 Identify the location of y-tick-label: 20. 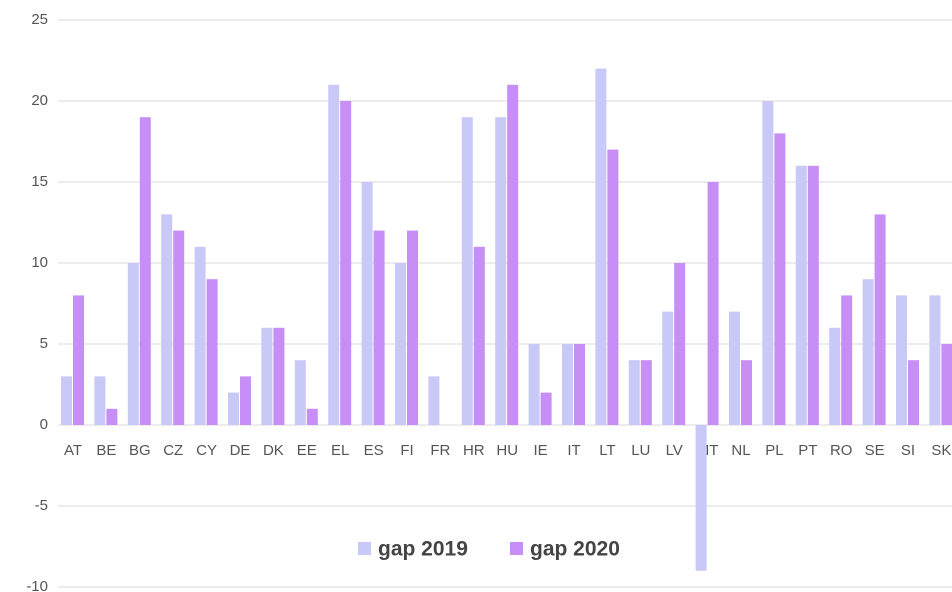
(39, 100).